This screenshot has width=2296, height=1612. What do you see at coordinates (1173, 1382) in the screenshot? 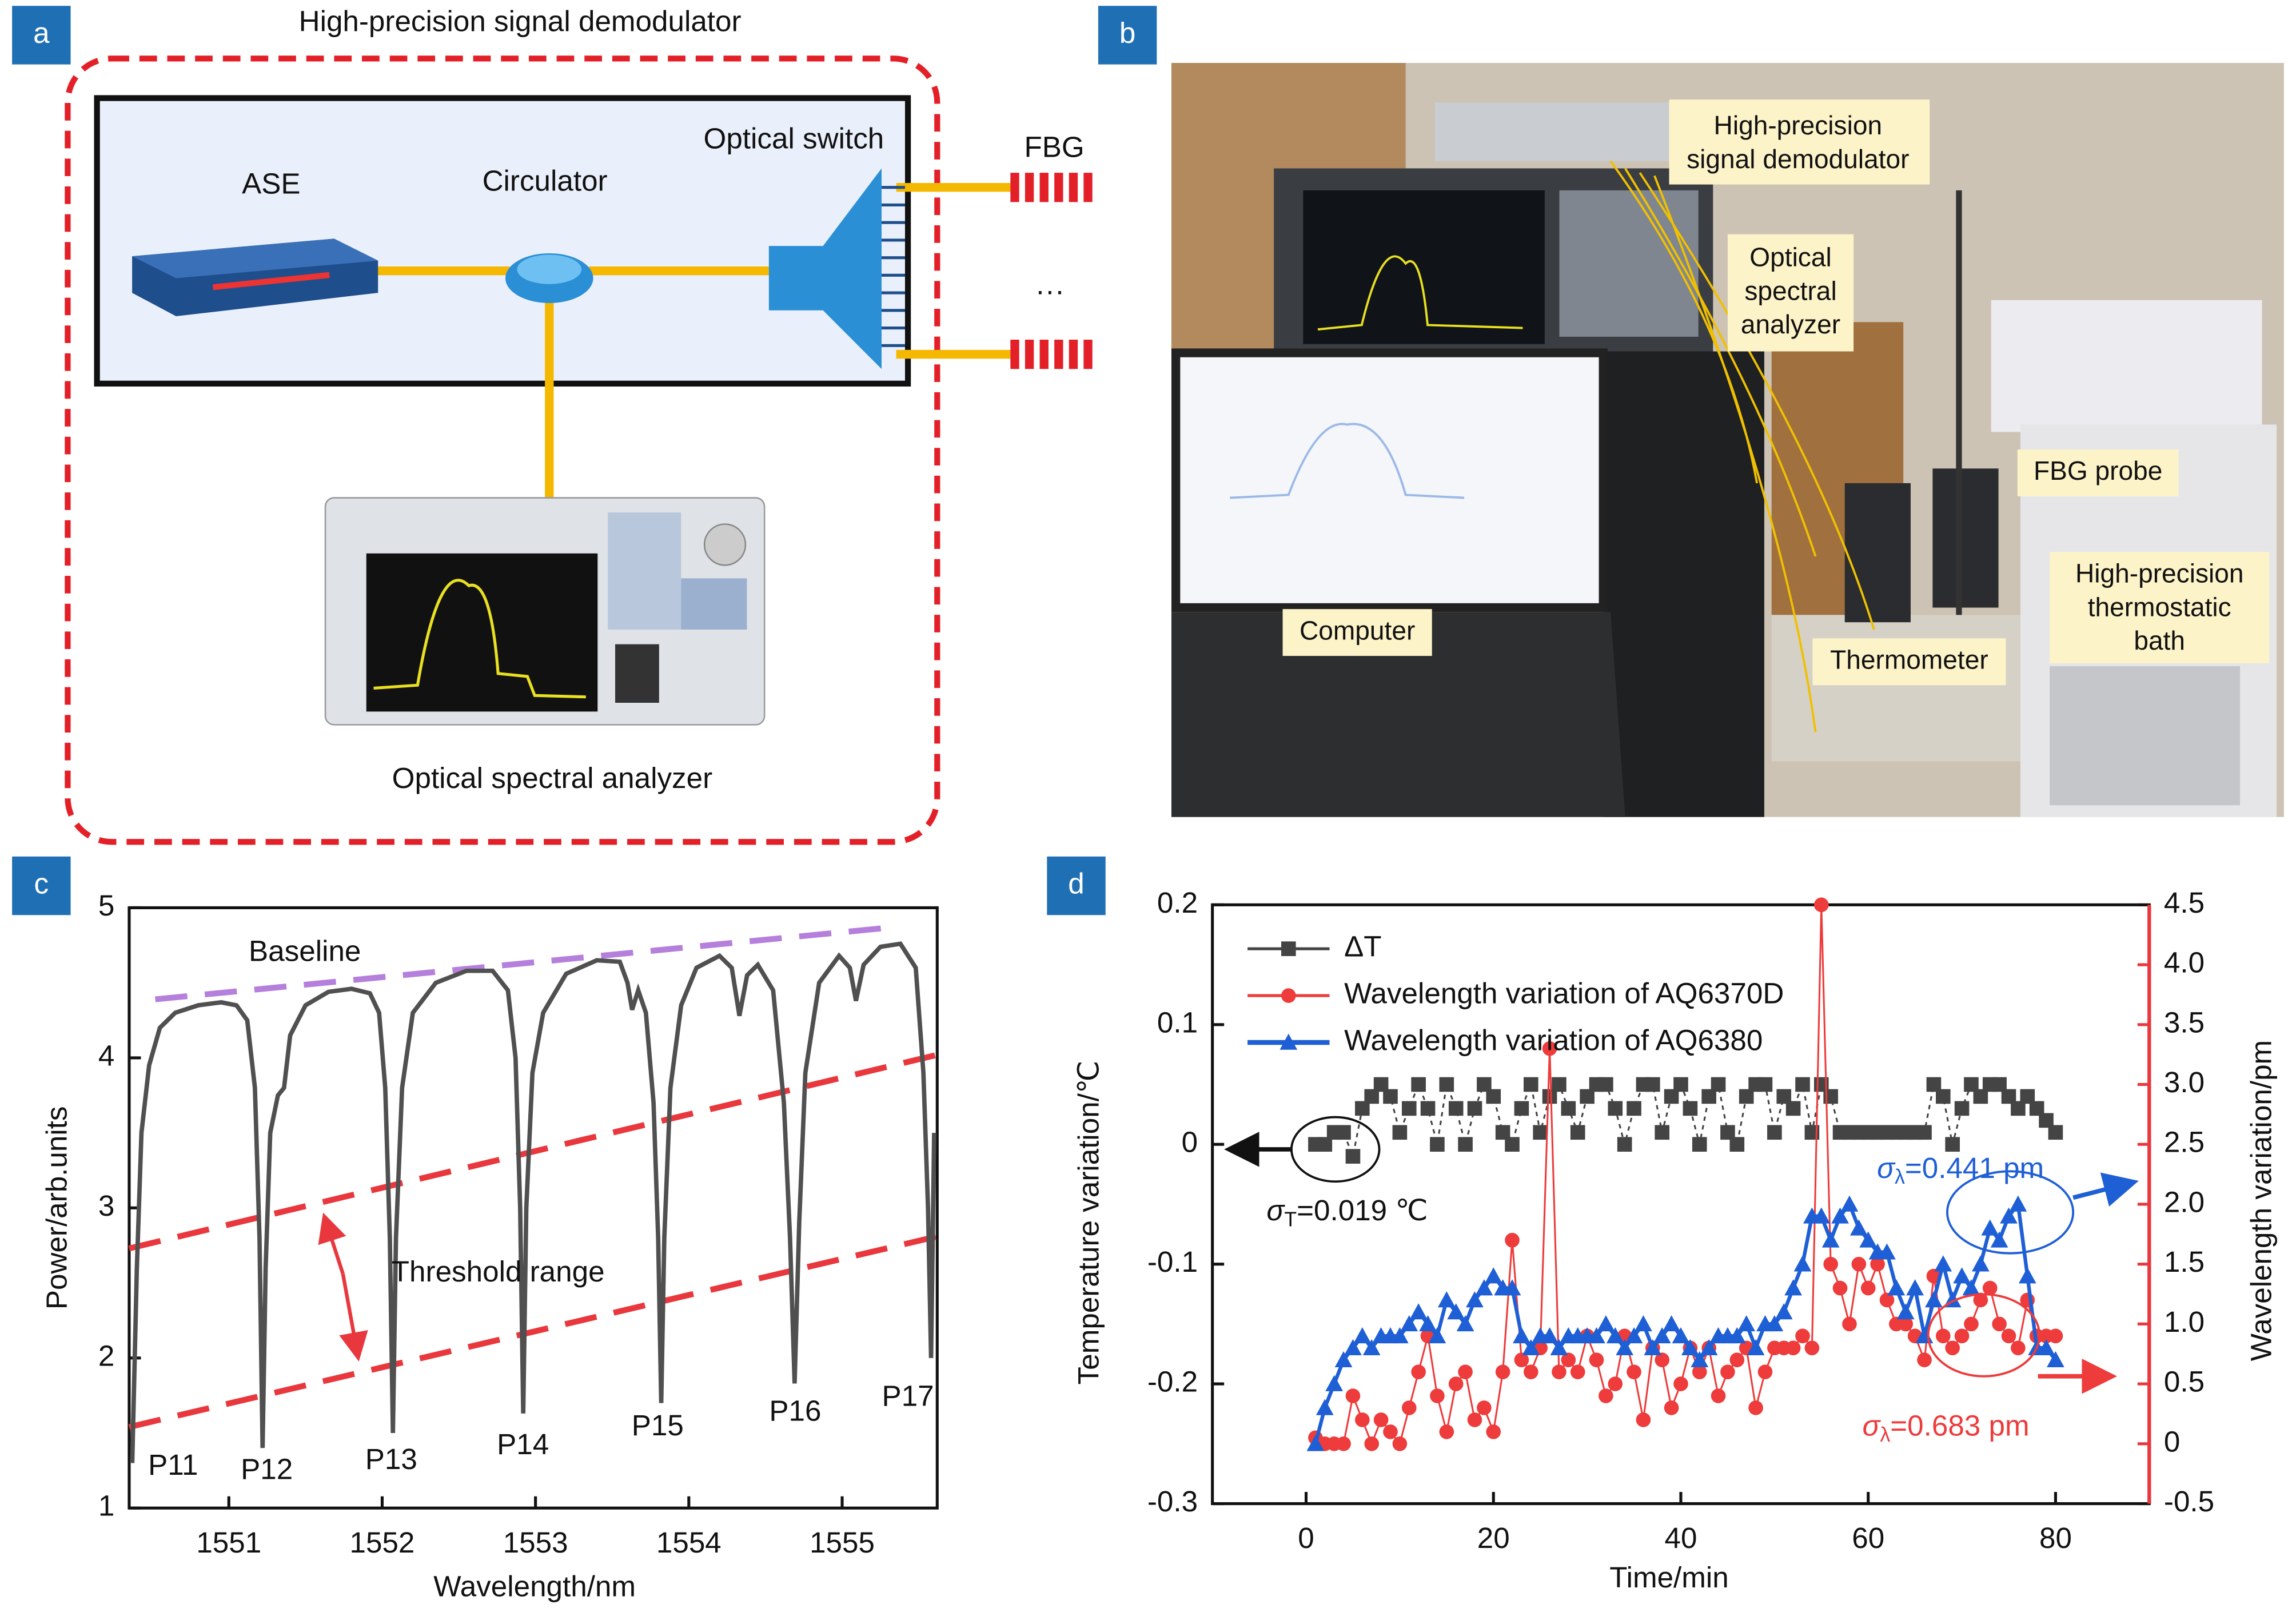
I see `y-tick-label: -0.2` at bounding box center [1173, 1382].